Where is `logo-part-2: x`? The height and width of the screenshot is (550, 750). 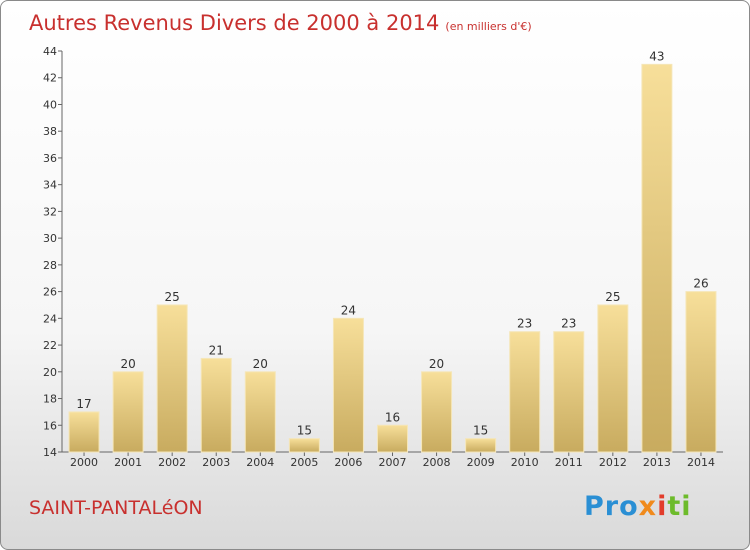 logo-part-2: x is located at coordinates (648, 506).